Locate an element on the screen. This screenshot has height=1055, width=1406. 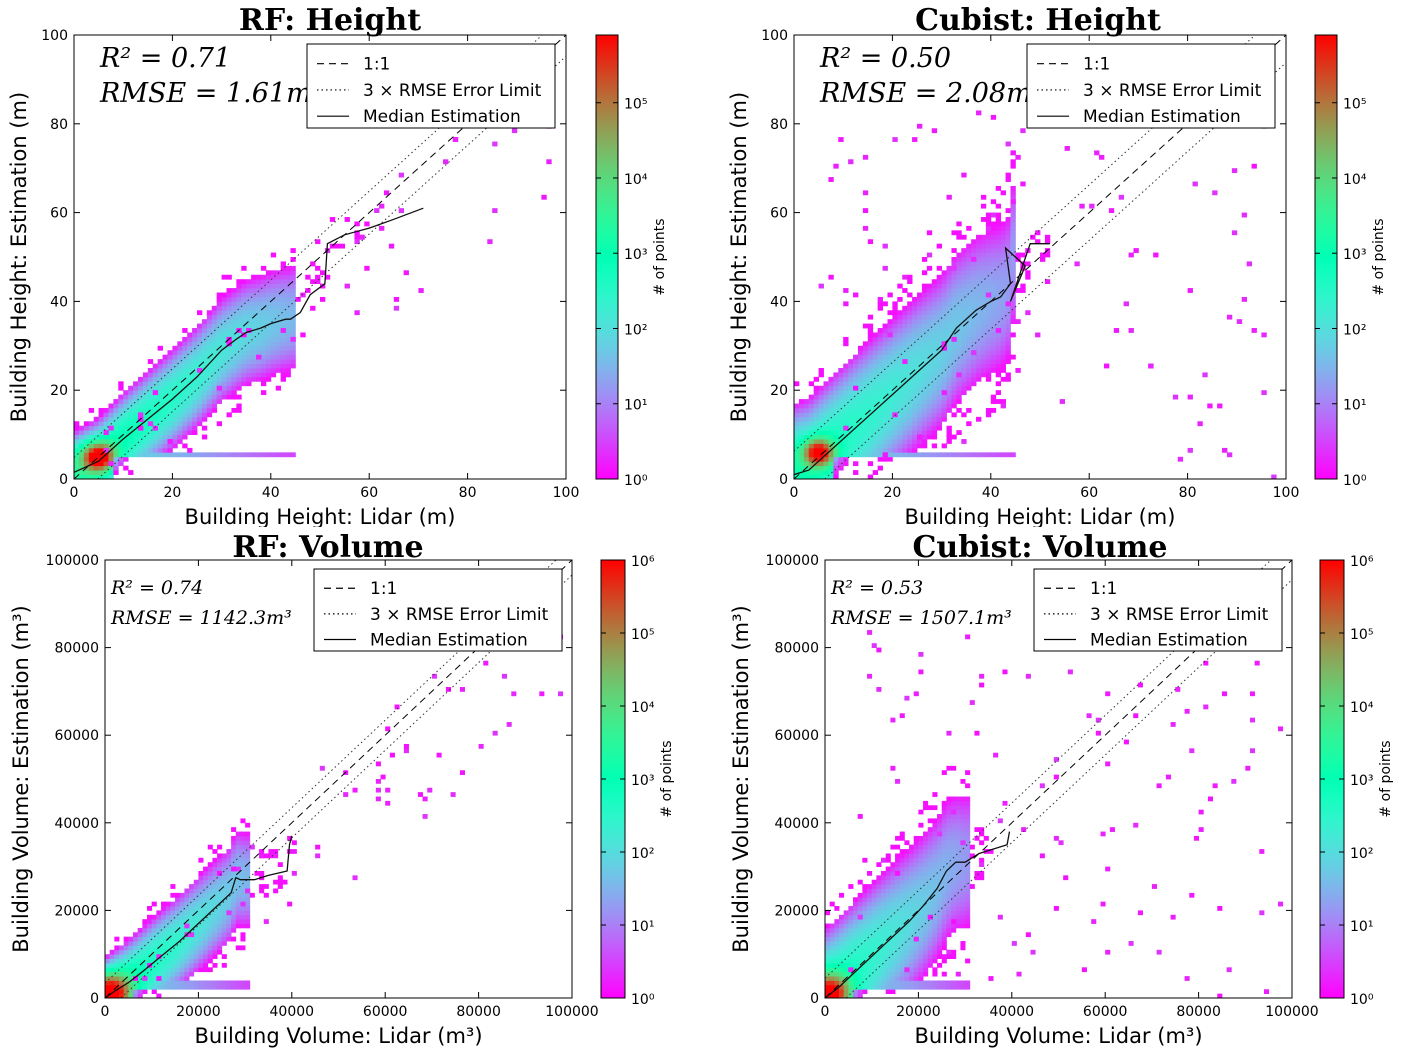
outlier-cell is located at coordinates (425, 799).